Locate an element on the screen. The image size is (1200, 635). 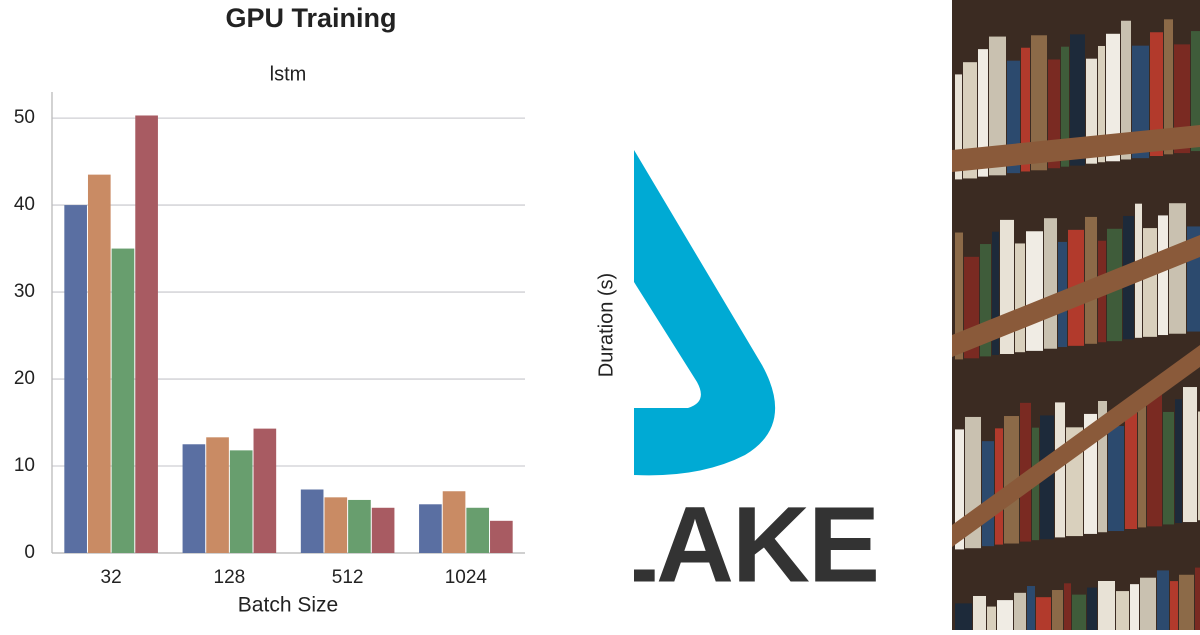
x-tick-label: 512 is located at coordinates (348, 577).